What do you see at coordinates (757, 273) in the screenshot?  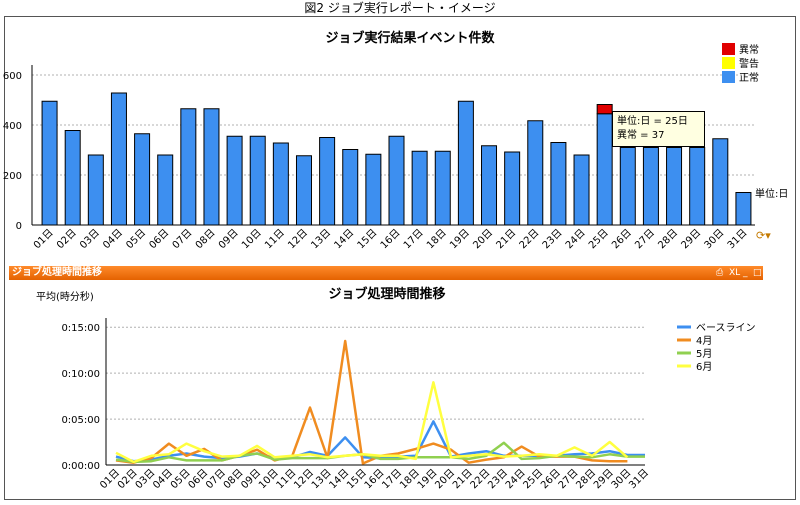 I see `maximize-icon: □` at bounding box center [757, 273].